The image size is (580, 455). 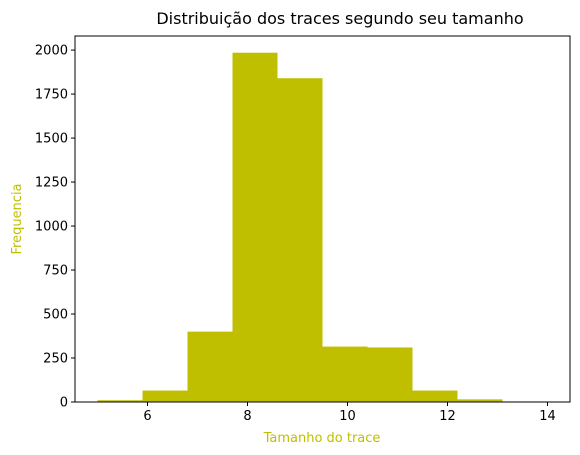 I want to click on y-tick-label: 1250, so click(x=51, y=183).